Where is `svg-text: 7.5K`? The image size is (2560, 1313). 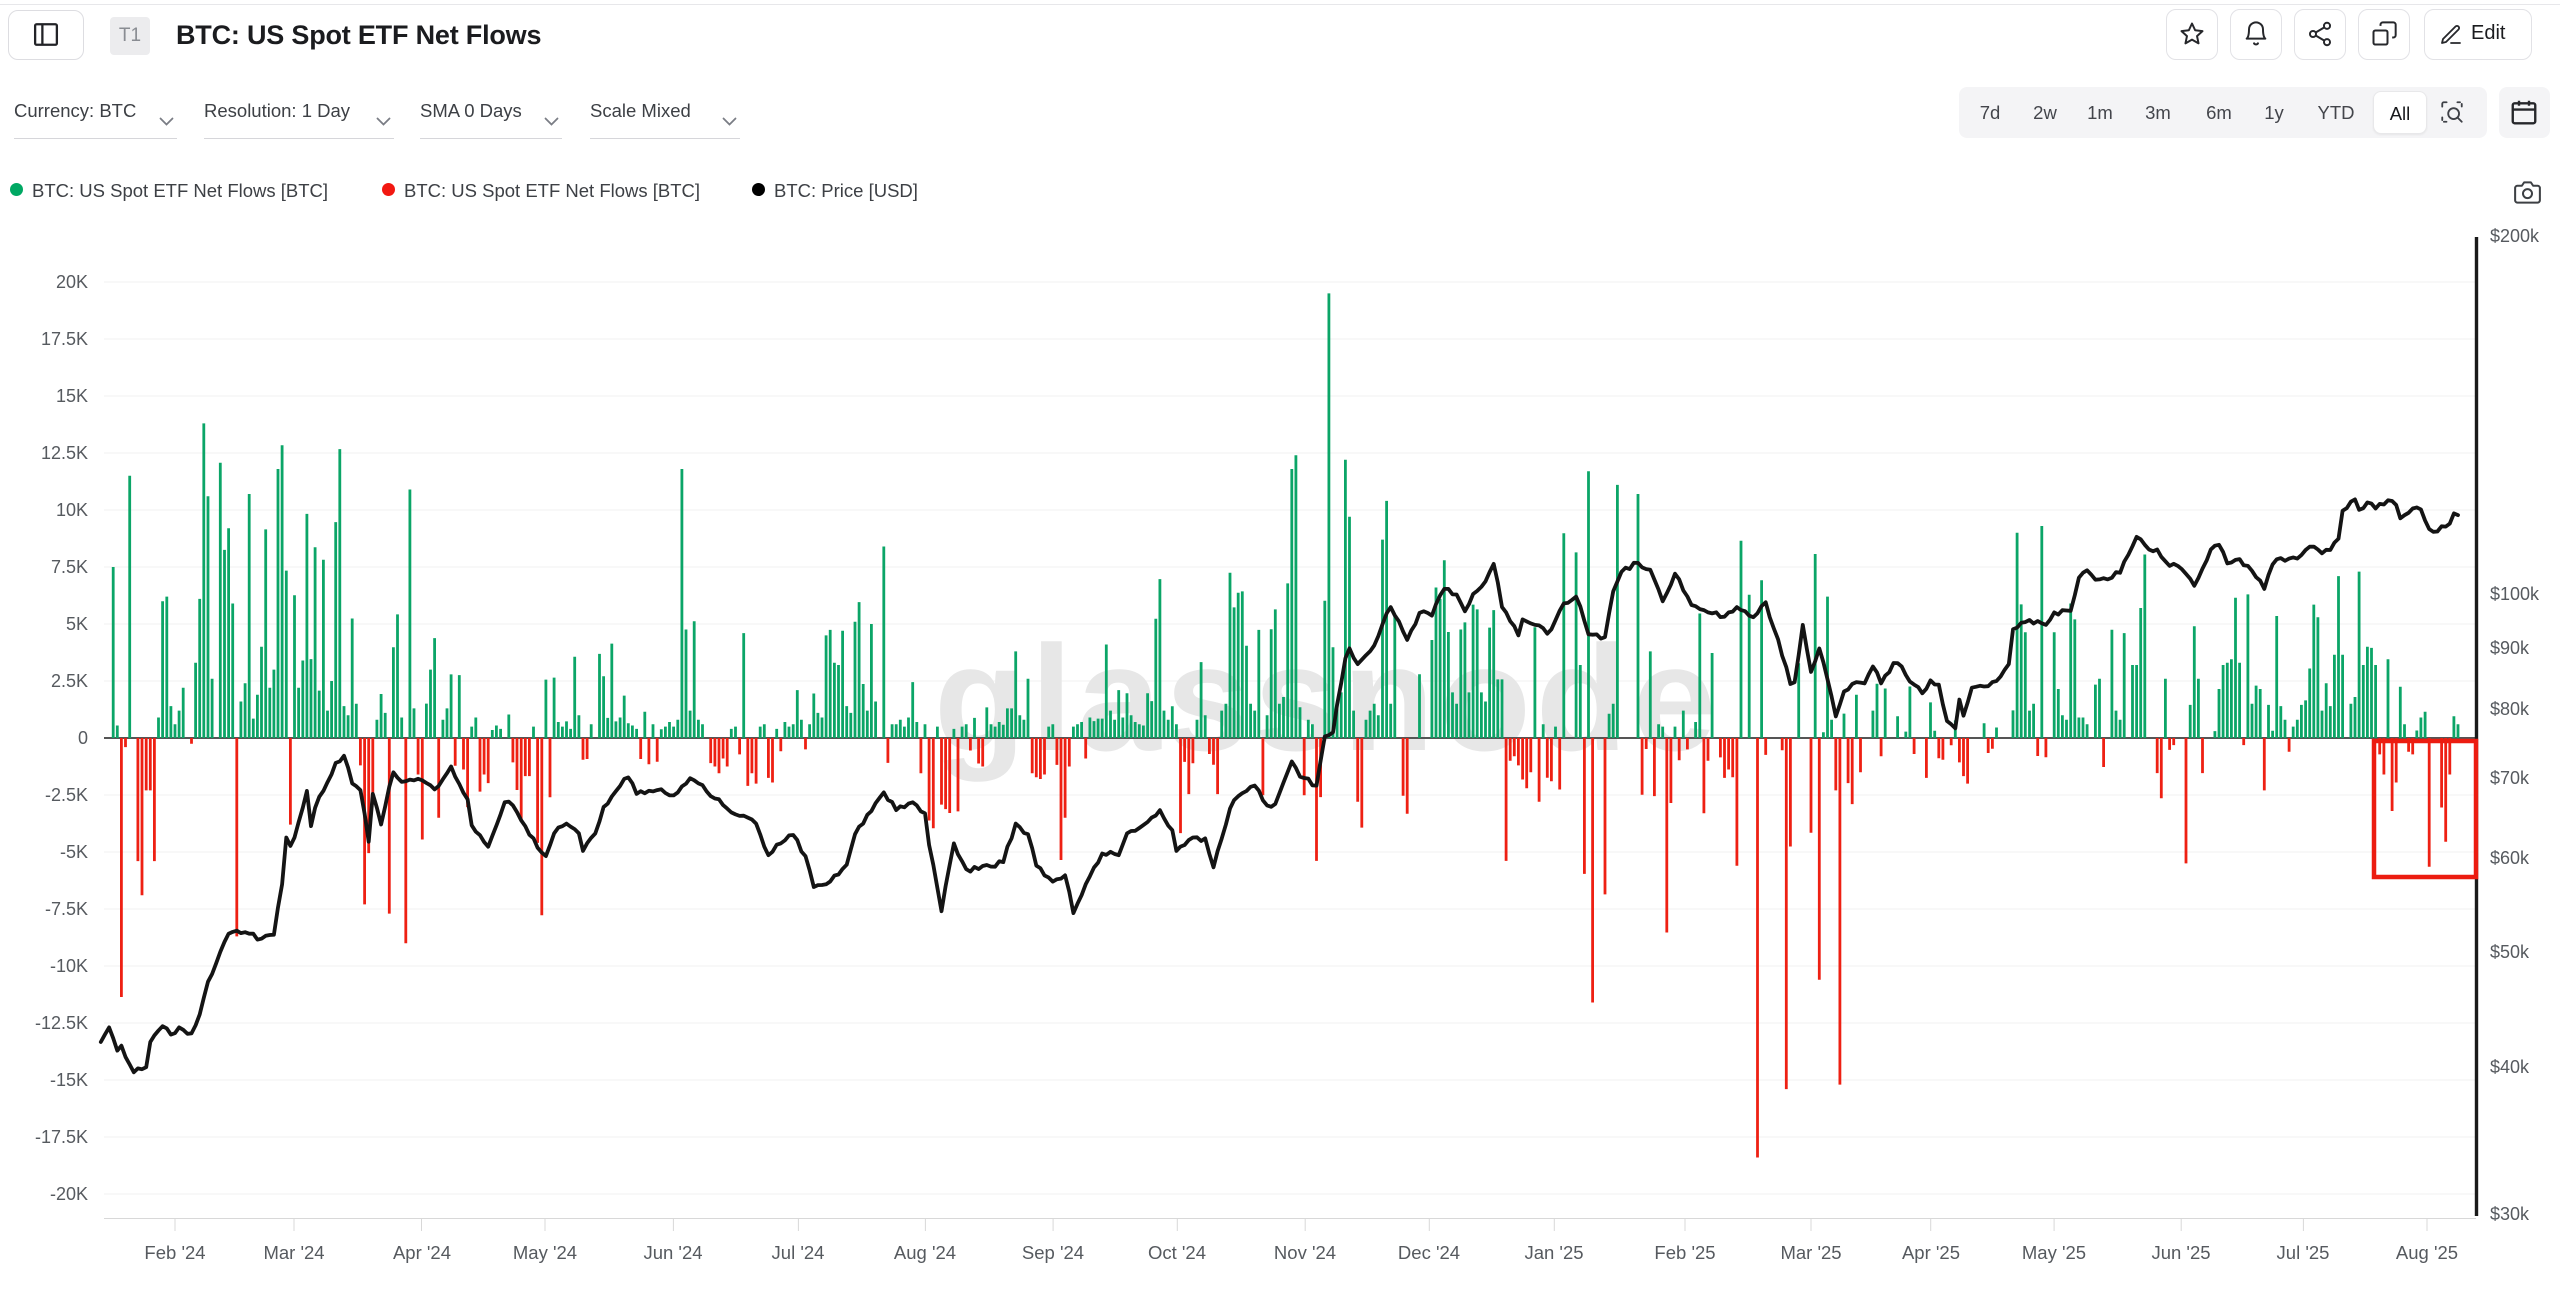
svg-text: 7.5K is located at coordinates (69, 567).